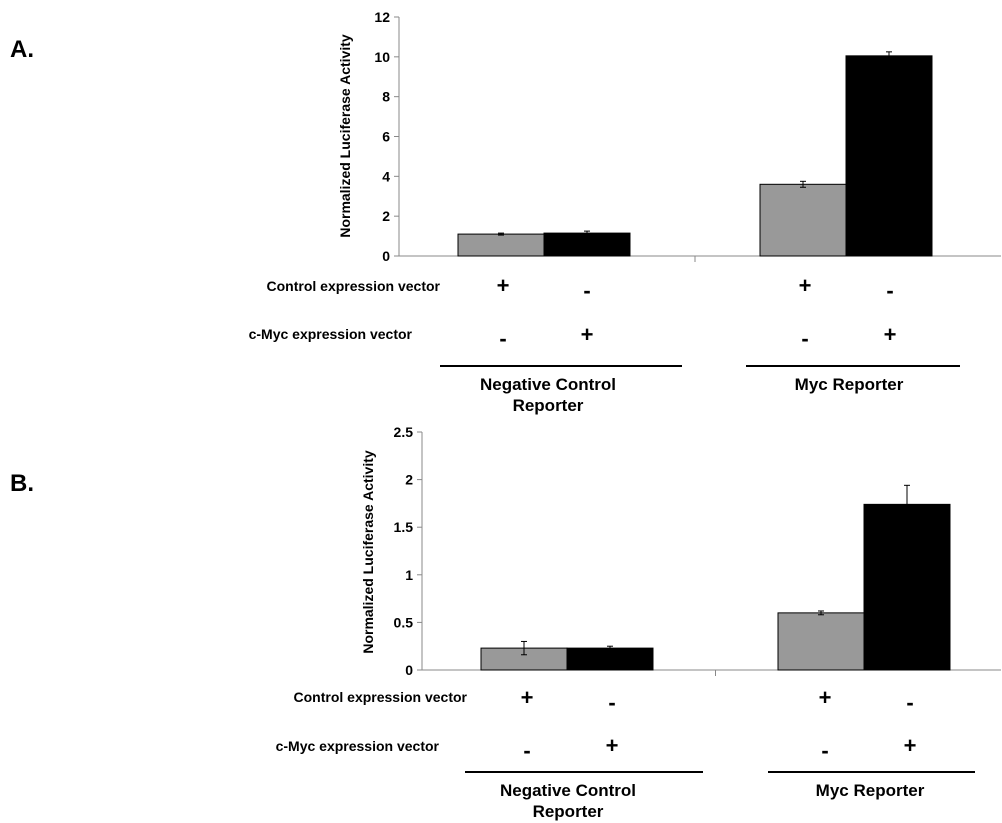 The image size is (1002, 823). What do you see at coordinates (612, 745) in the screenshot?
I see `panel-b-sign-myc-2: +` at bounding box center [612, 745].